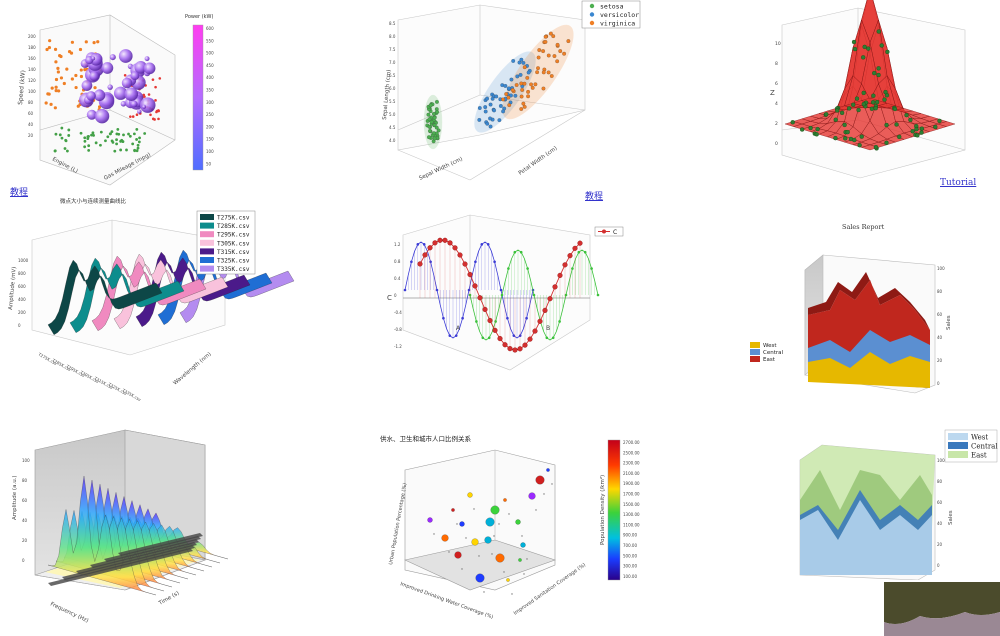  Describe the element at coordinates (19, 193) in the screenshot. I see `tutorial-link-1: 教程` at that location.